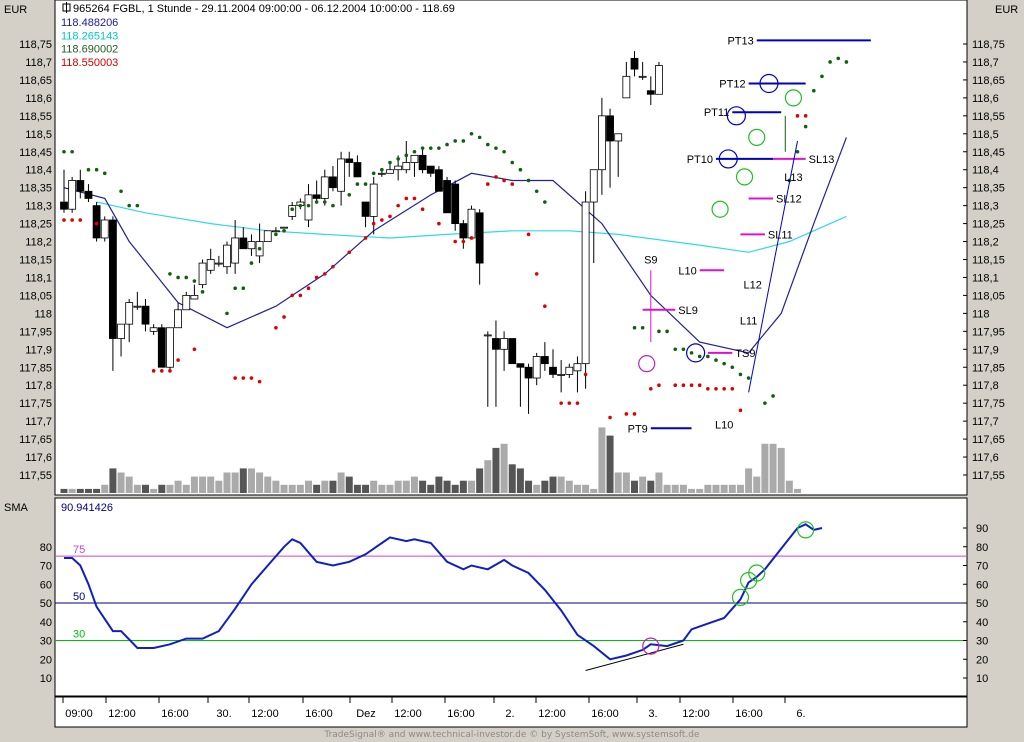 The height and width of the screenshot is (742, 1024). I want to click on annotation-label: L11, so click(749, 322).